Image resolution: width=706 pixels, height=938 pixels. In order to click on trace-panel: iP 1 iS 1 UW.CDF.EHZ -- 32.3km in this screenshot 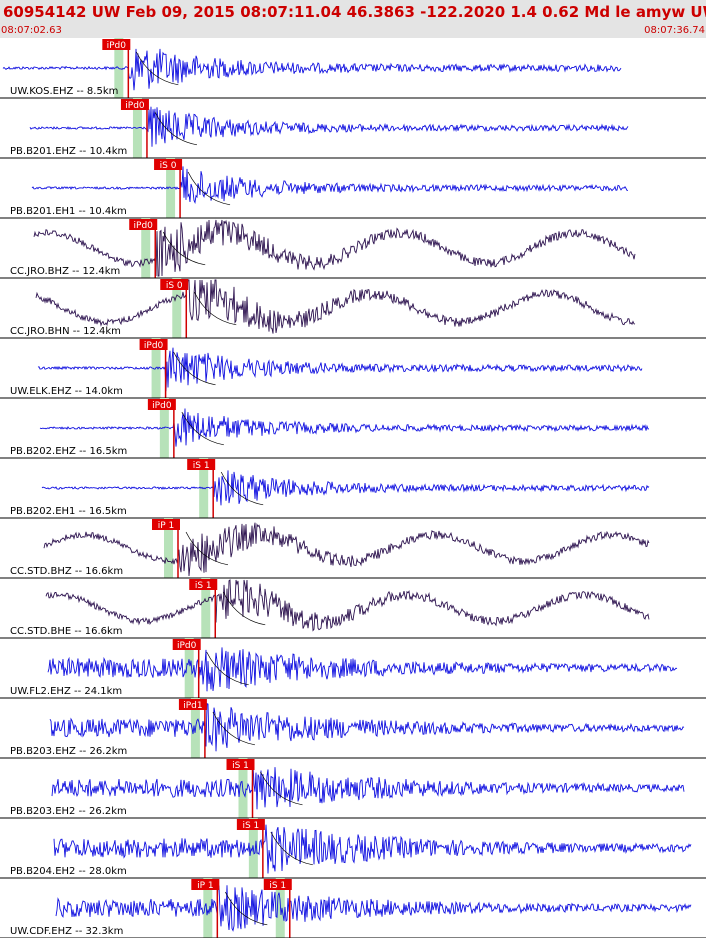, I will do `click(353, 908)`.